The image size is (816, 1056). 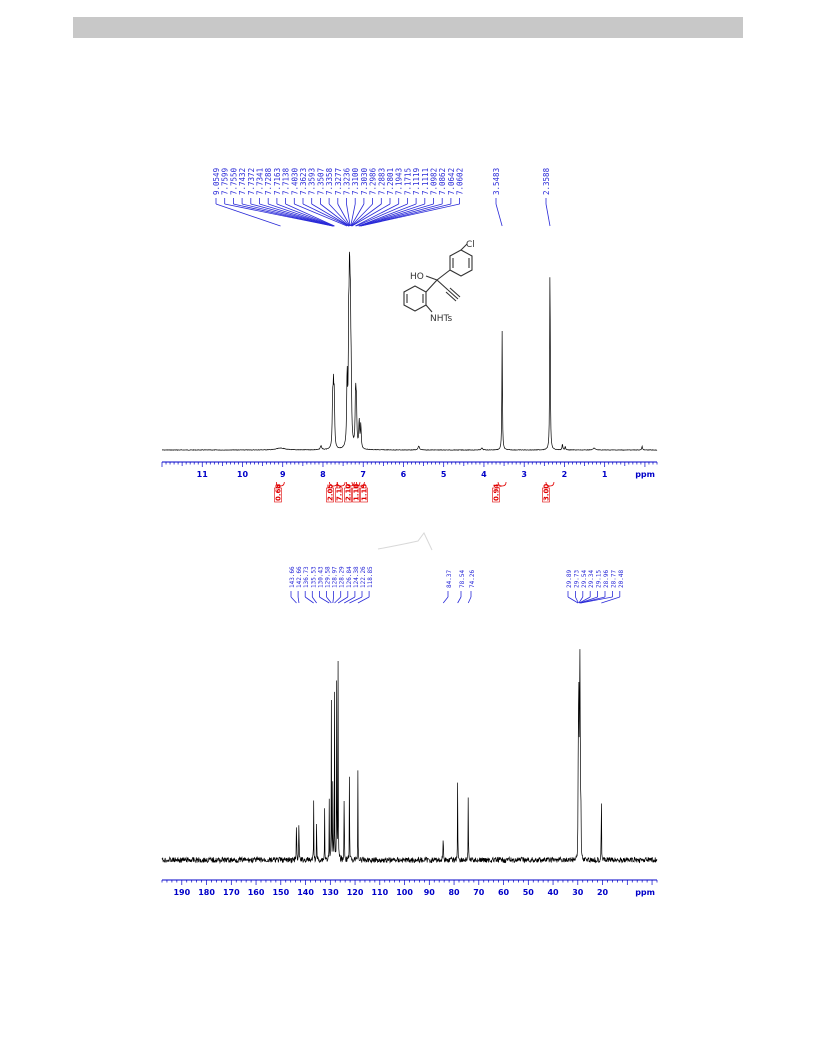 What do you see at coordinates (379, 892) in the screenshot?
I see `tick-label: 110` at bounding box center [379, 892].